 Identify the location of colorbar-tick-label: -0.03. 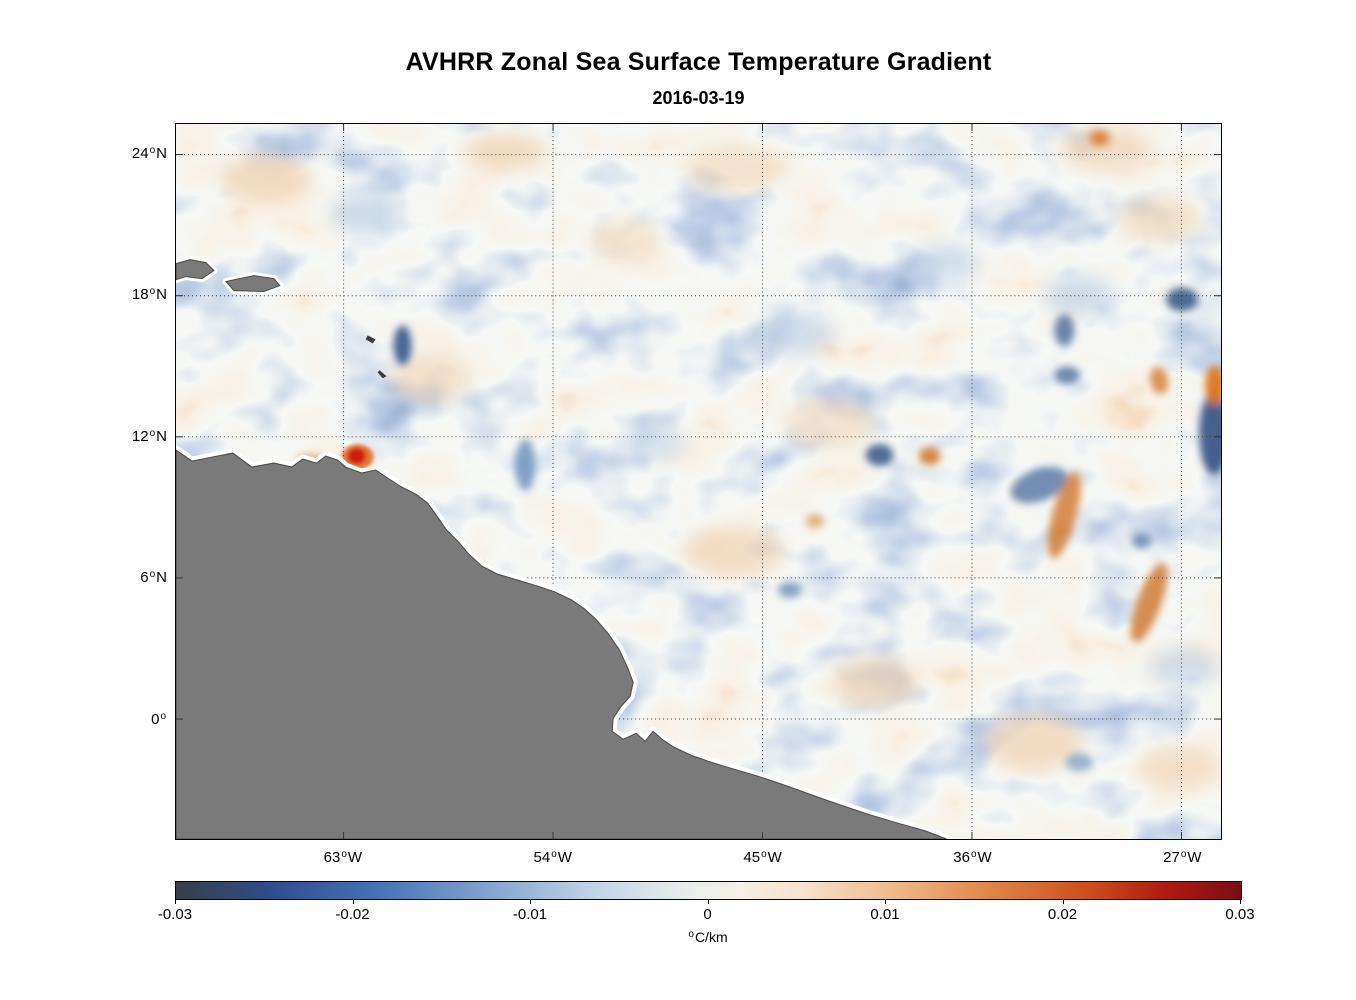
(175, 914).